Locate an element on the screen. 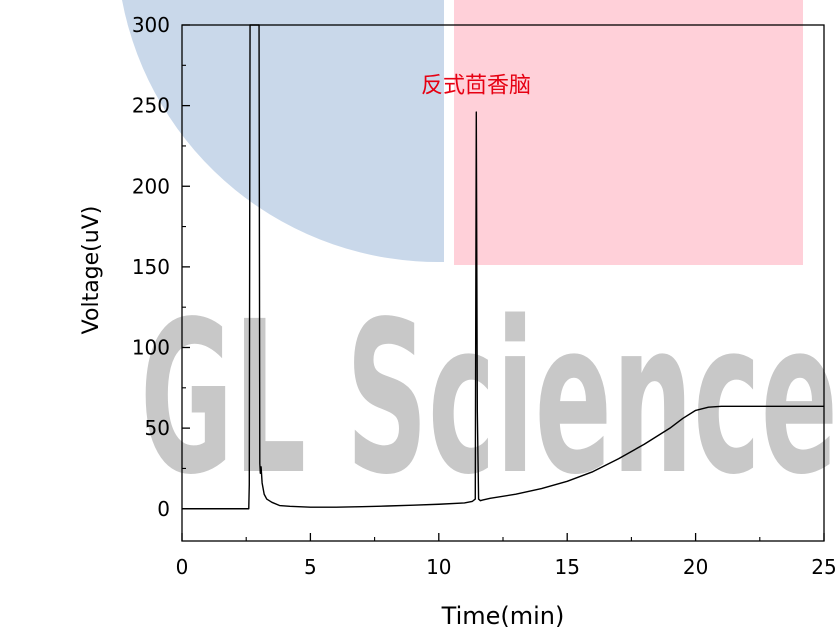 This screenshot has width=838, height=632. annotation-layer: 反式茴香脑 is located at coordinates (476, 85).